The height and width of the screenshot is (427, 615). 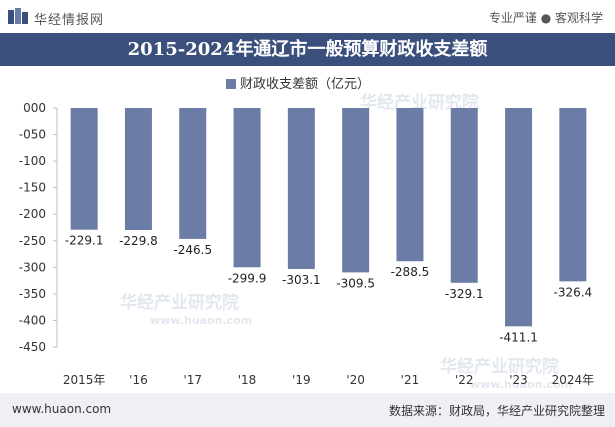 I want to click on data-label: -288.5, so click(x=410, y=272).